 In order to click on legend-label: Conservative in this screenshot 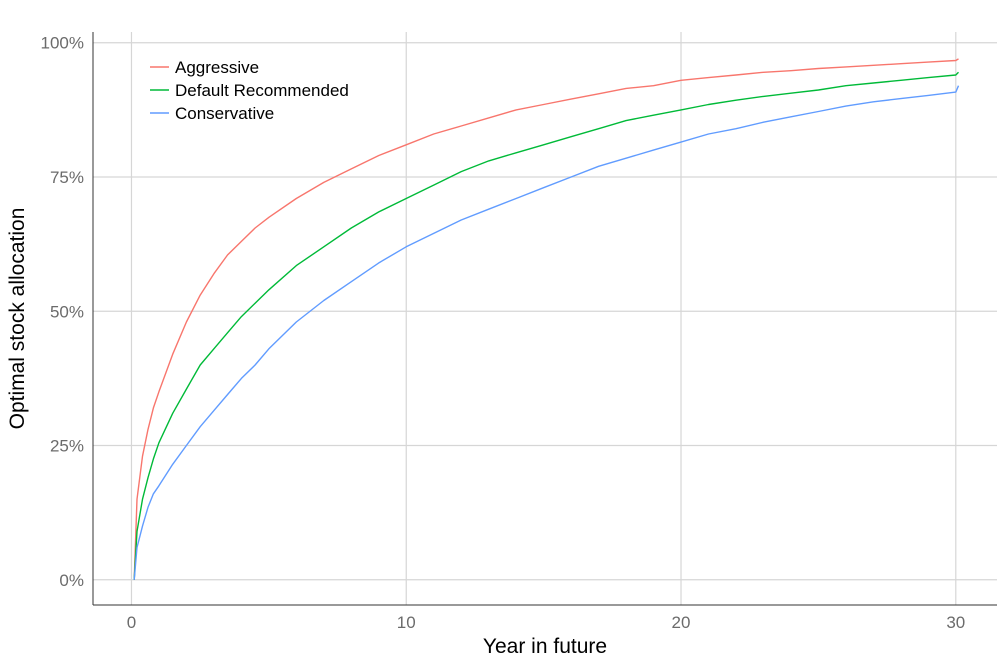, I will do `click(224, 113)`.